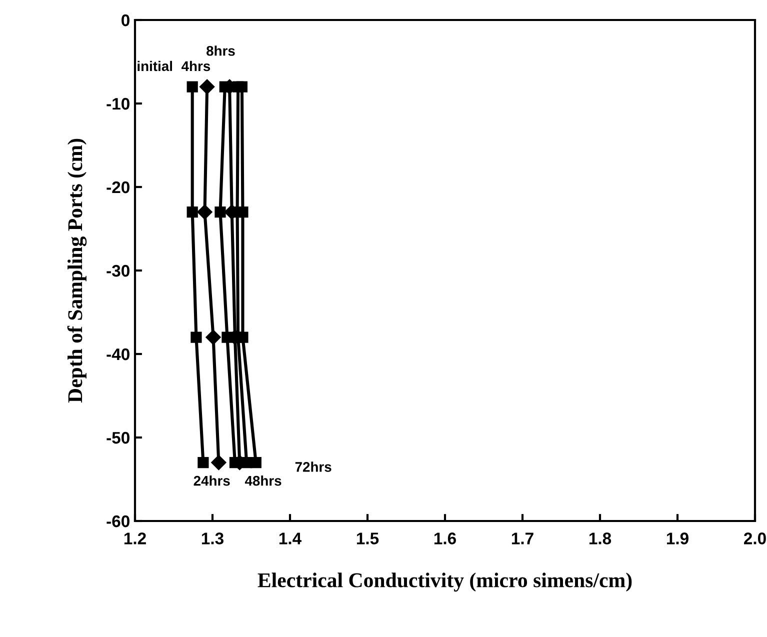 The height and width of the screenshot is (637, 767). What do you see at coordinates (118, 354) in the screenshot?
I see `y-tick-label: -40` at bounding box center [118, 354].